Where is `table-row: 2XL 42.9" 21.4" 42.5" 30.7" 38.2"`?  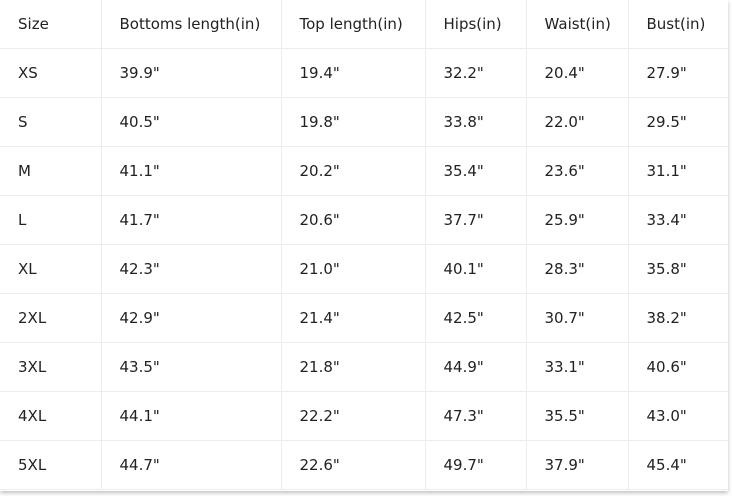 table-row: 2XL 42.9" 21.4" 42.5" 30.7" 38.2" is located at coordinates (364, 318).